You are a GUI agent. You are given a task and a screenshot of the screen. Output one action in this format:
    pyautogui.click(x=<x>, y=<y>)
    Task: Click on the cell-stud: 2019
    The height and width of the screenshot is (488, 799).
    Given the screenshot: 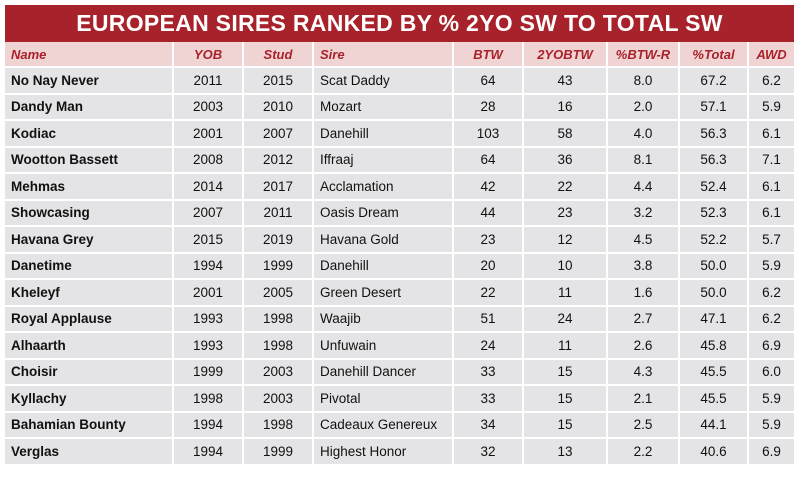 What is the action you would take?
    pyautogui.click(x=278, y=240)
    